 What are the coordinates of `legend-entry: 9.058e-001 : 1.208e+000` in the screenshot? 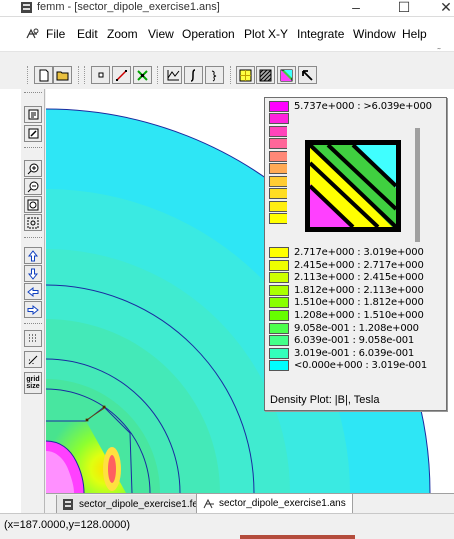 It's located at (344, 328).